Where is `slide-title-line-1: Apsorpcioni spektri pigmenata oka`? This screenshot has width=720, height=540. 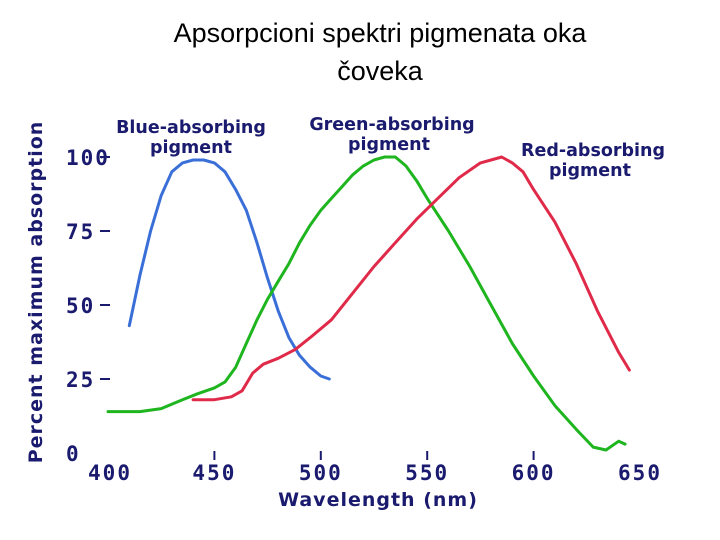
slide-title-line-1: Apsorpcioni spektri pigmenata oka is located at coordinates (380, 33).